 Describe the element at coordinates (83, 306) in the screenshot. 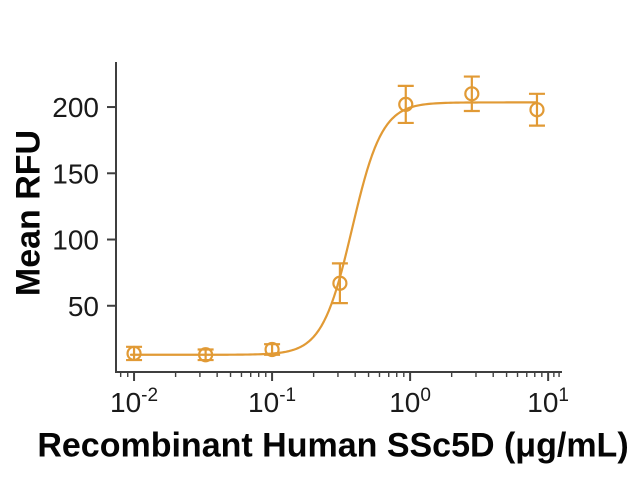

I see `y-tick-label: 50` at that location.